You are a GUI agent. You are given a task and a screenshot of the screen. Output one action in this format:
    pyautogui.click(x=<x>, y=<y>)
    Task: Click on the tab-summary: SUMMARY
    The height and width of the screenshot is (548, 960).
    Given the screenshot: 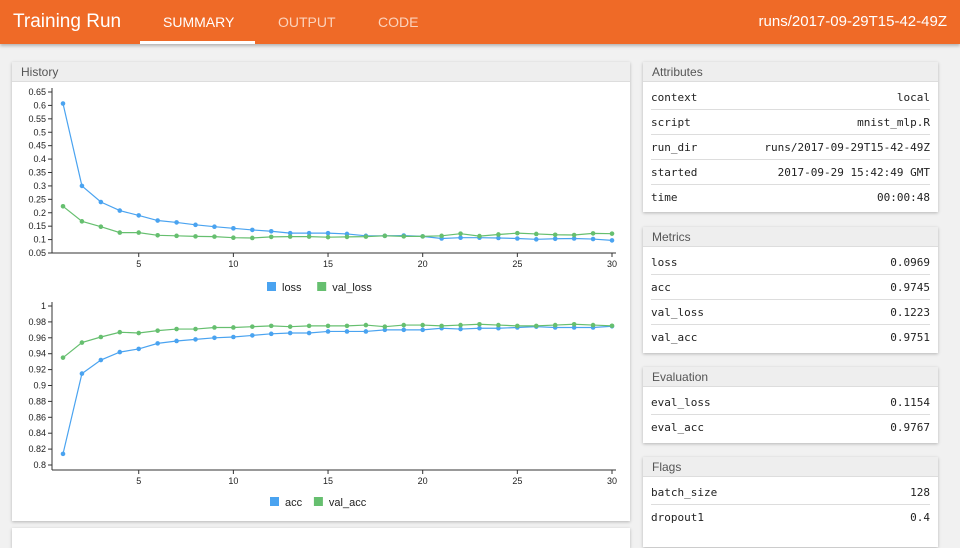 What is the action you would take?
    pyautogui.click(x=199, y=22)
    